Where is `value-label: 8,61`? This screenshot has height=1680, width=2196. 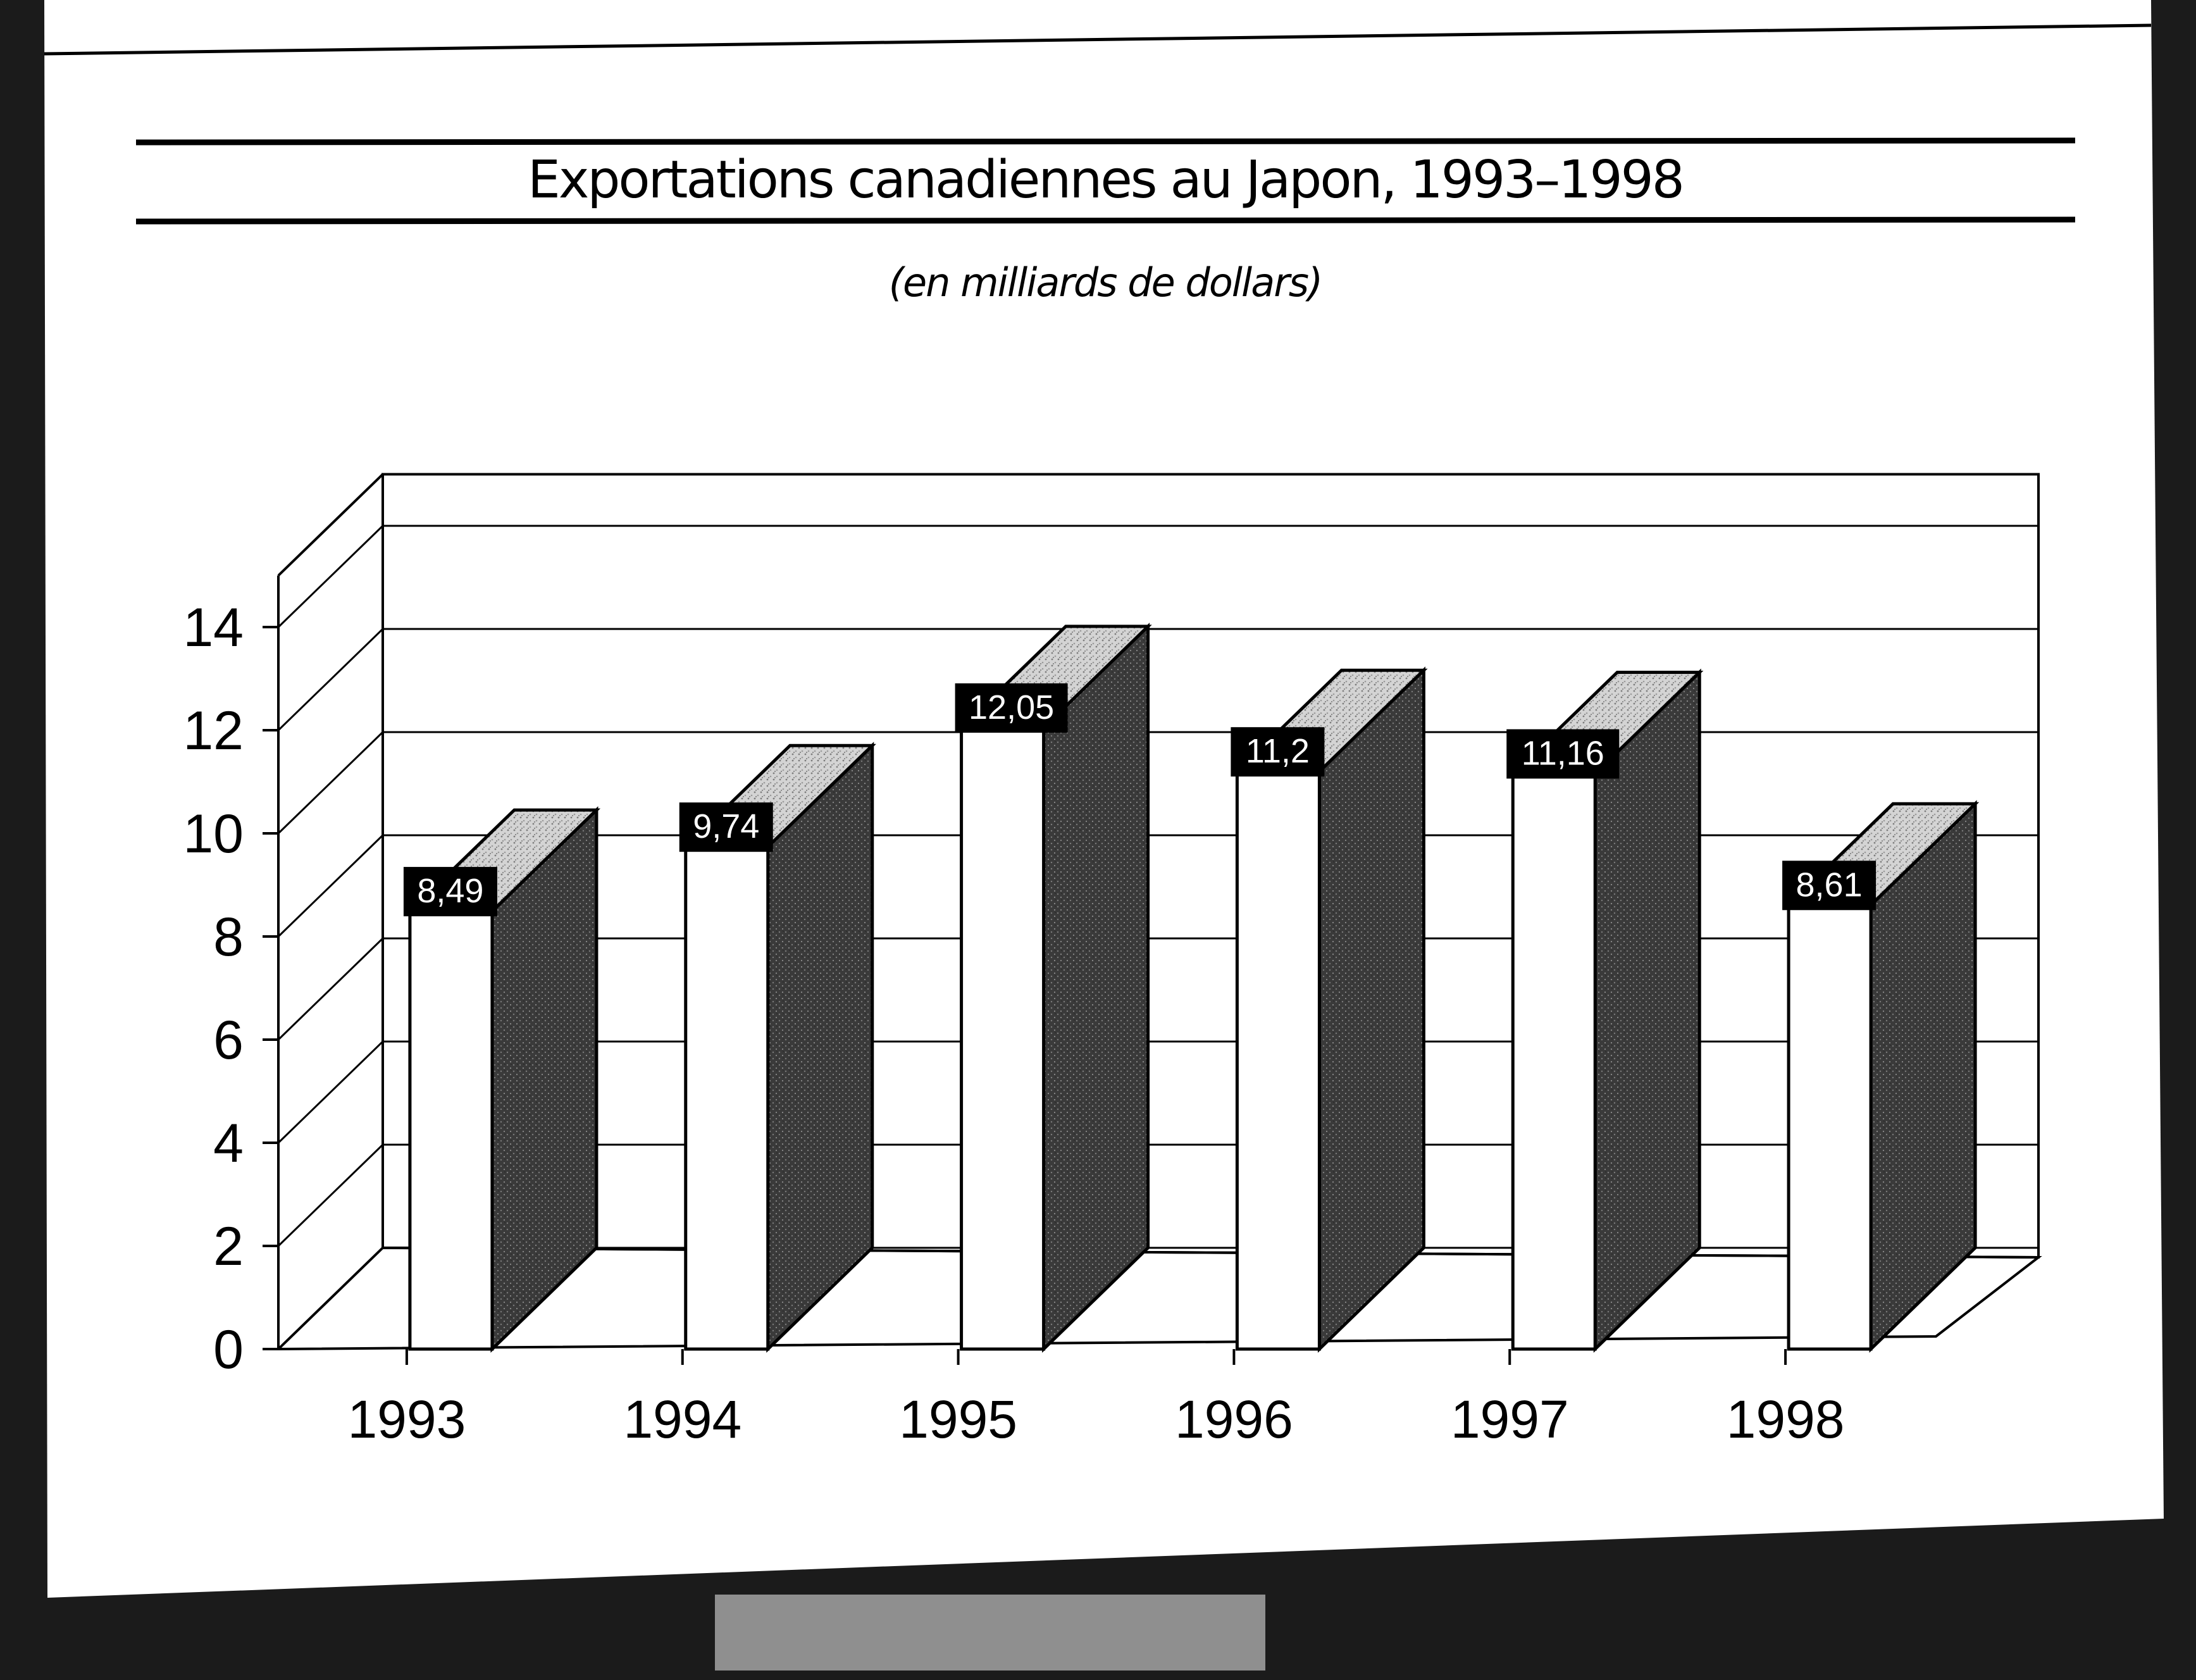
value-label: 8,61 is located at coordinates (1829, 885).